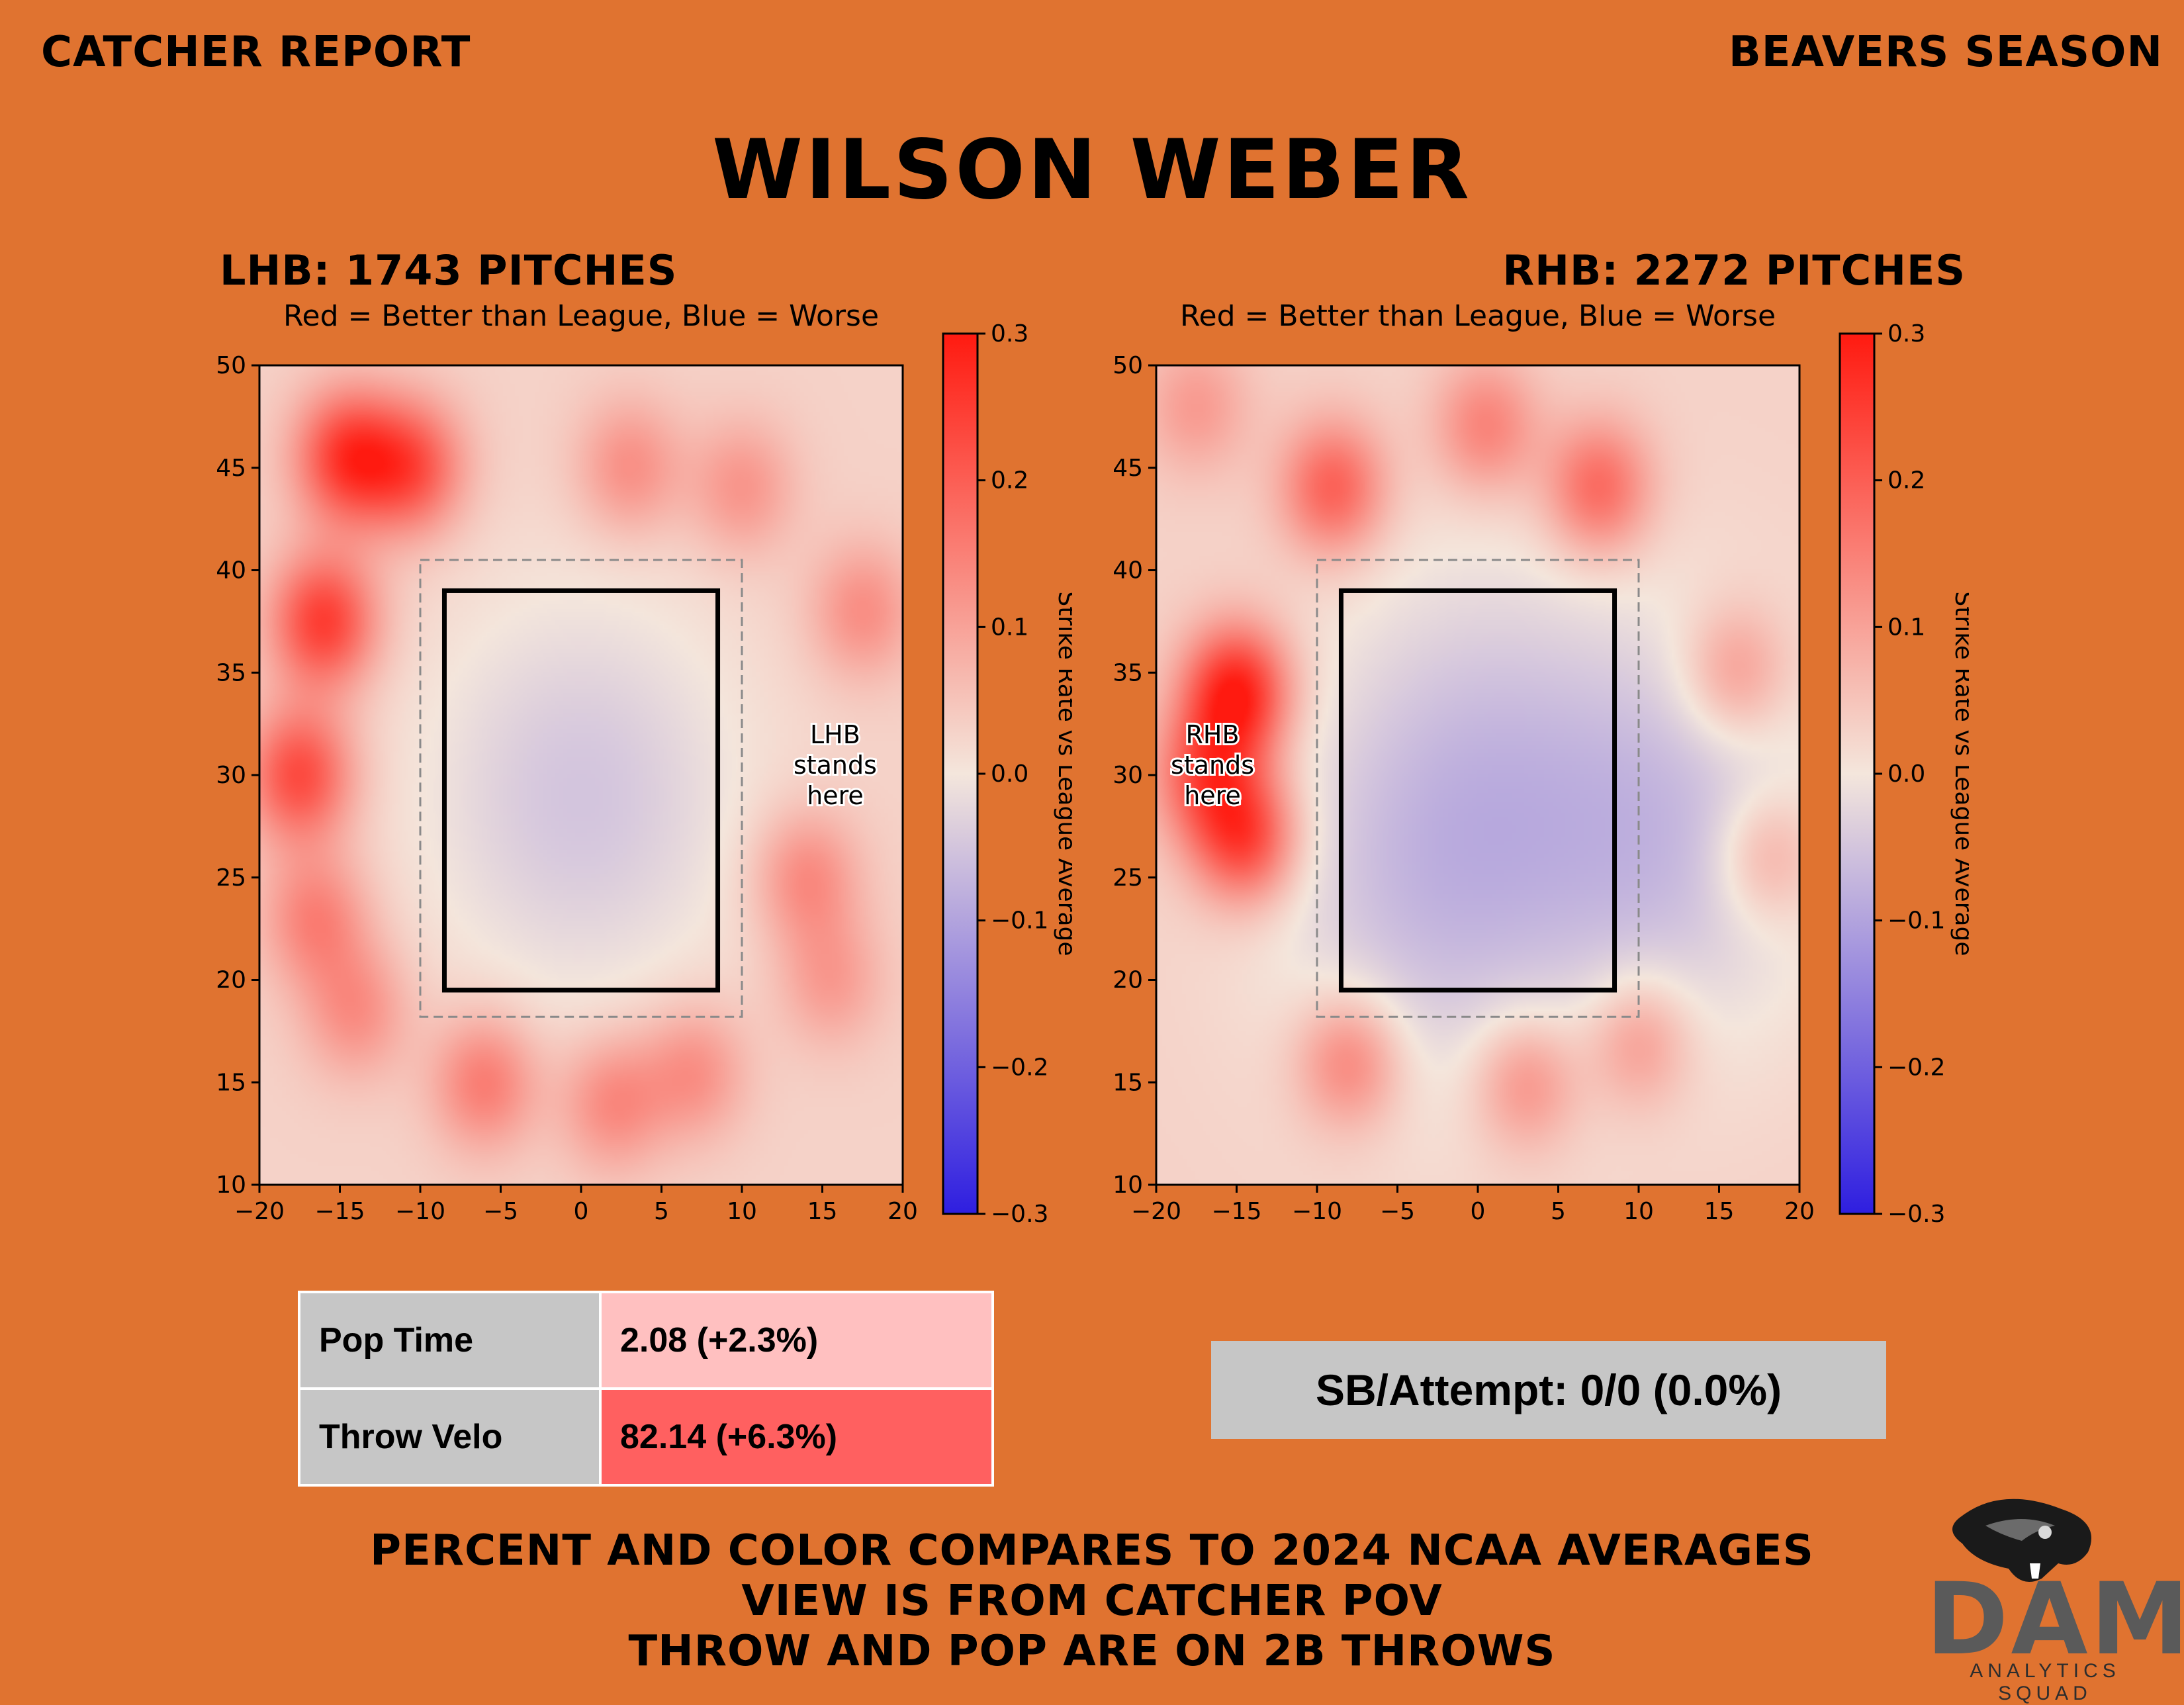 This screenshot has height=1705, width=2184. What do you see at coordinates (1548, 1390) in the screenshot?
I see `stolen-base-summary: SB/Attempt: 0/0 (0.0%)` at bounding box center [1548, 1390].